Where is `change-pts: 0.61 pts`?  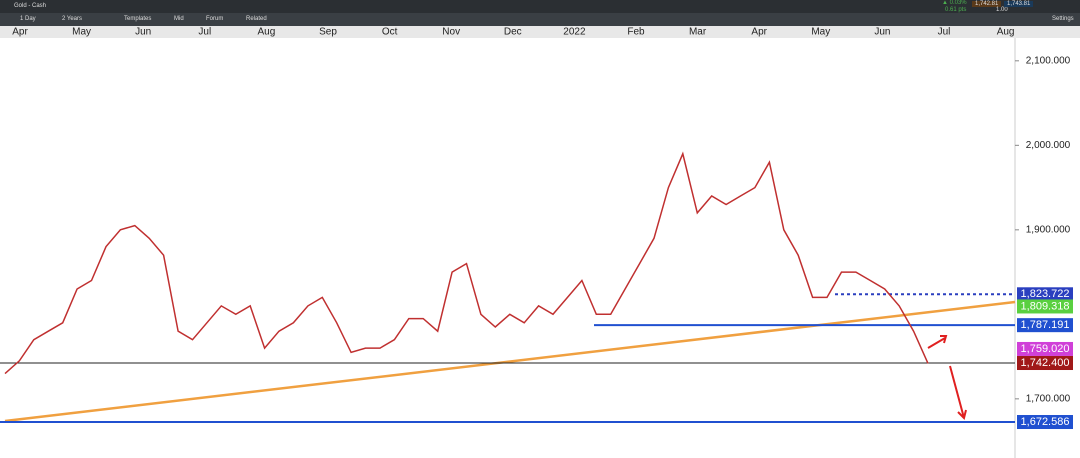 change-pts: 0.61 pts is located at coordinates (956, 10).